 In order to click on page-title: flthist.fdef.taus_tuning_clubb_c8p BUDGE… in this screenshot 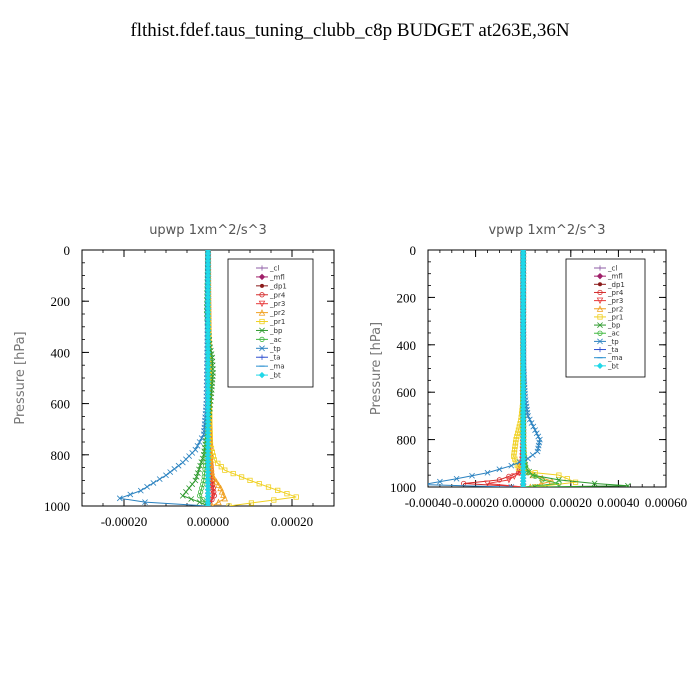, I will do `click(350, 30)`.